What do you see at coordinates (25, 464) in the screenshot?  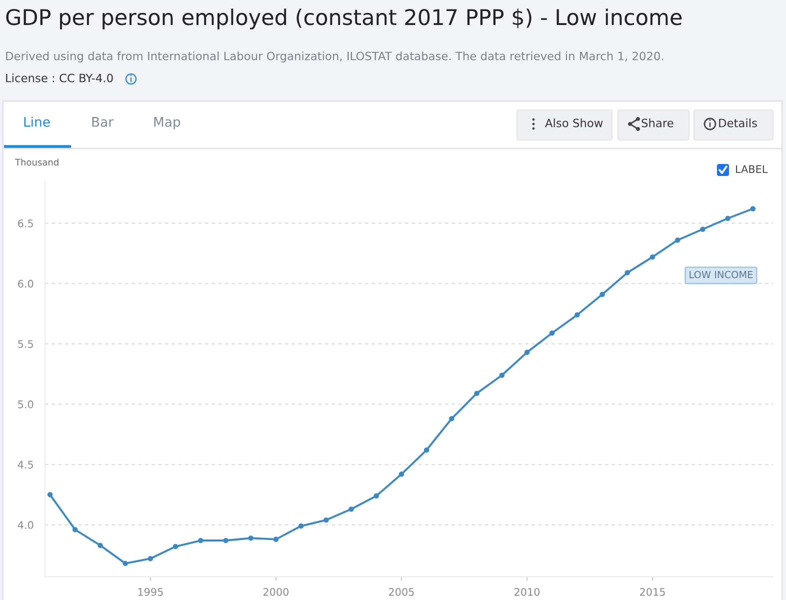 I see `y-tick-label: 4.5` at bounding box center [25, 464].